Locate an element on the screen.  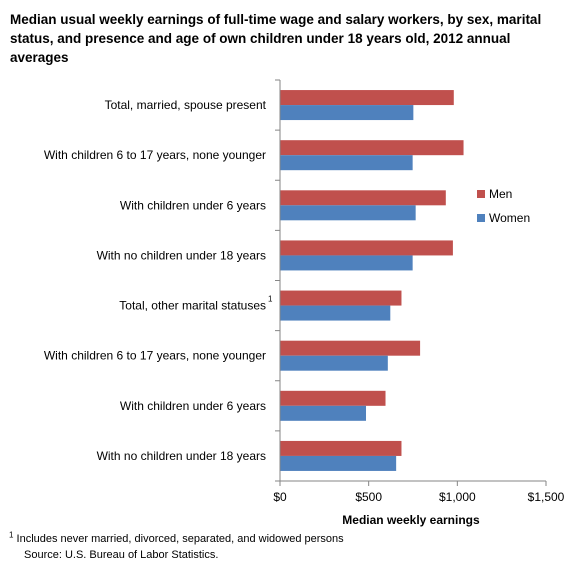
category-label: Total, married, spouse present is located at coordinates (186, 105).